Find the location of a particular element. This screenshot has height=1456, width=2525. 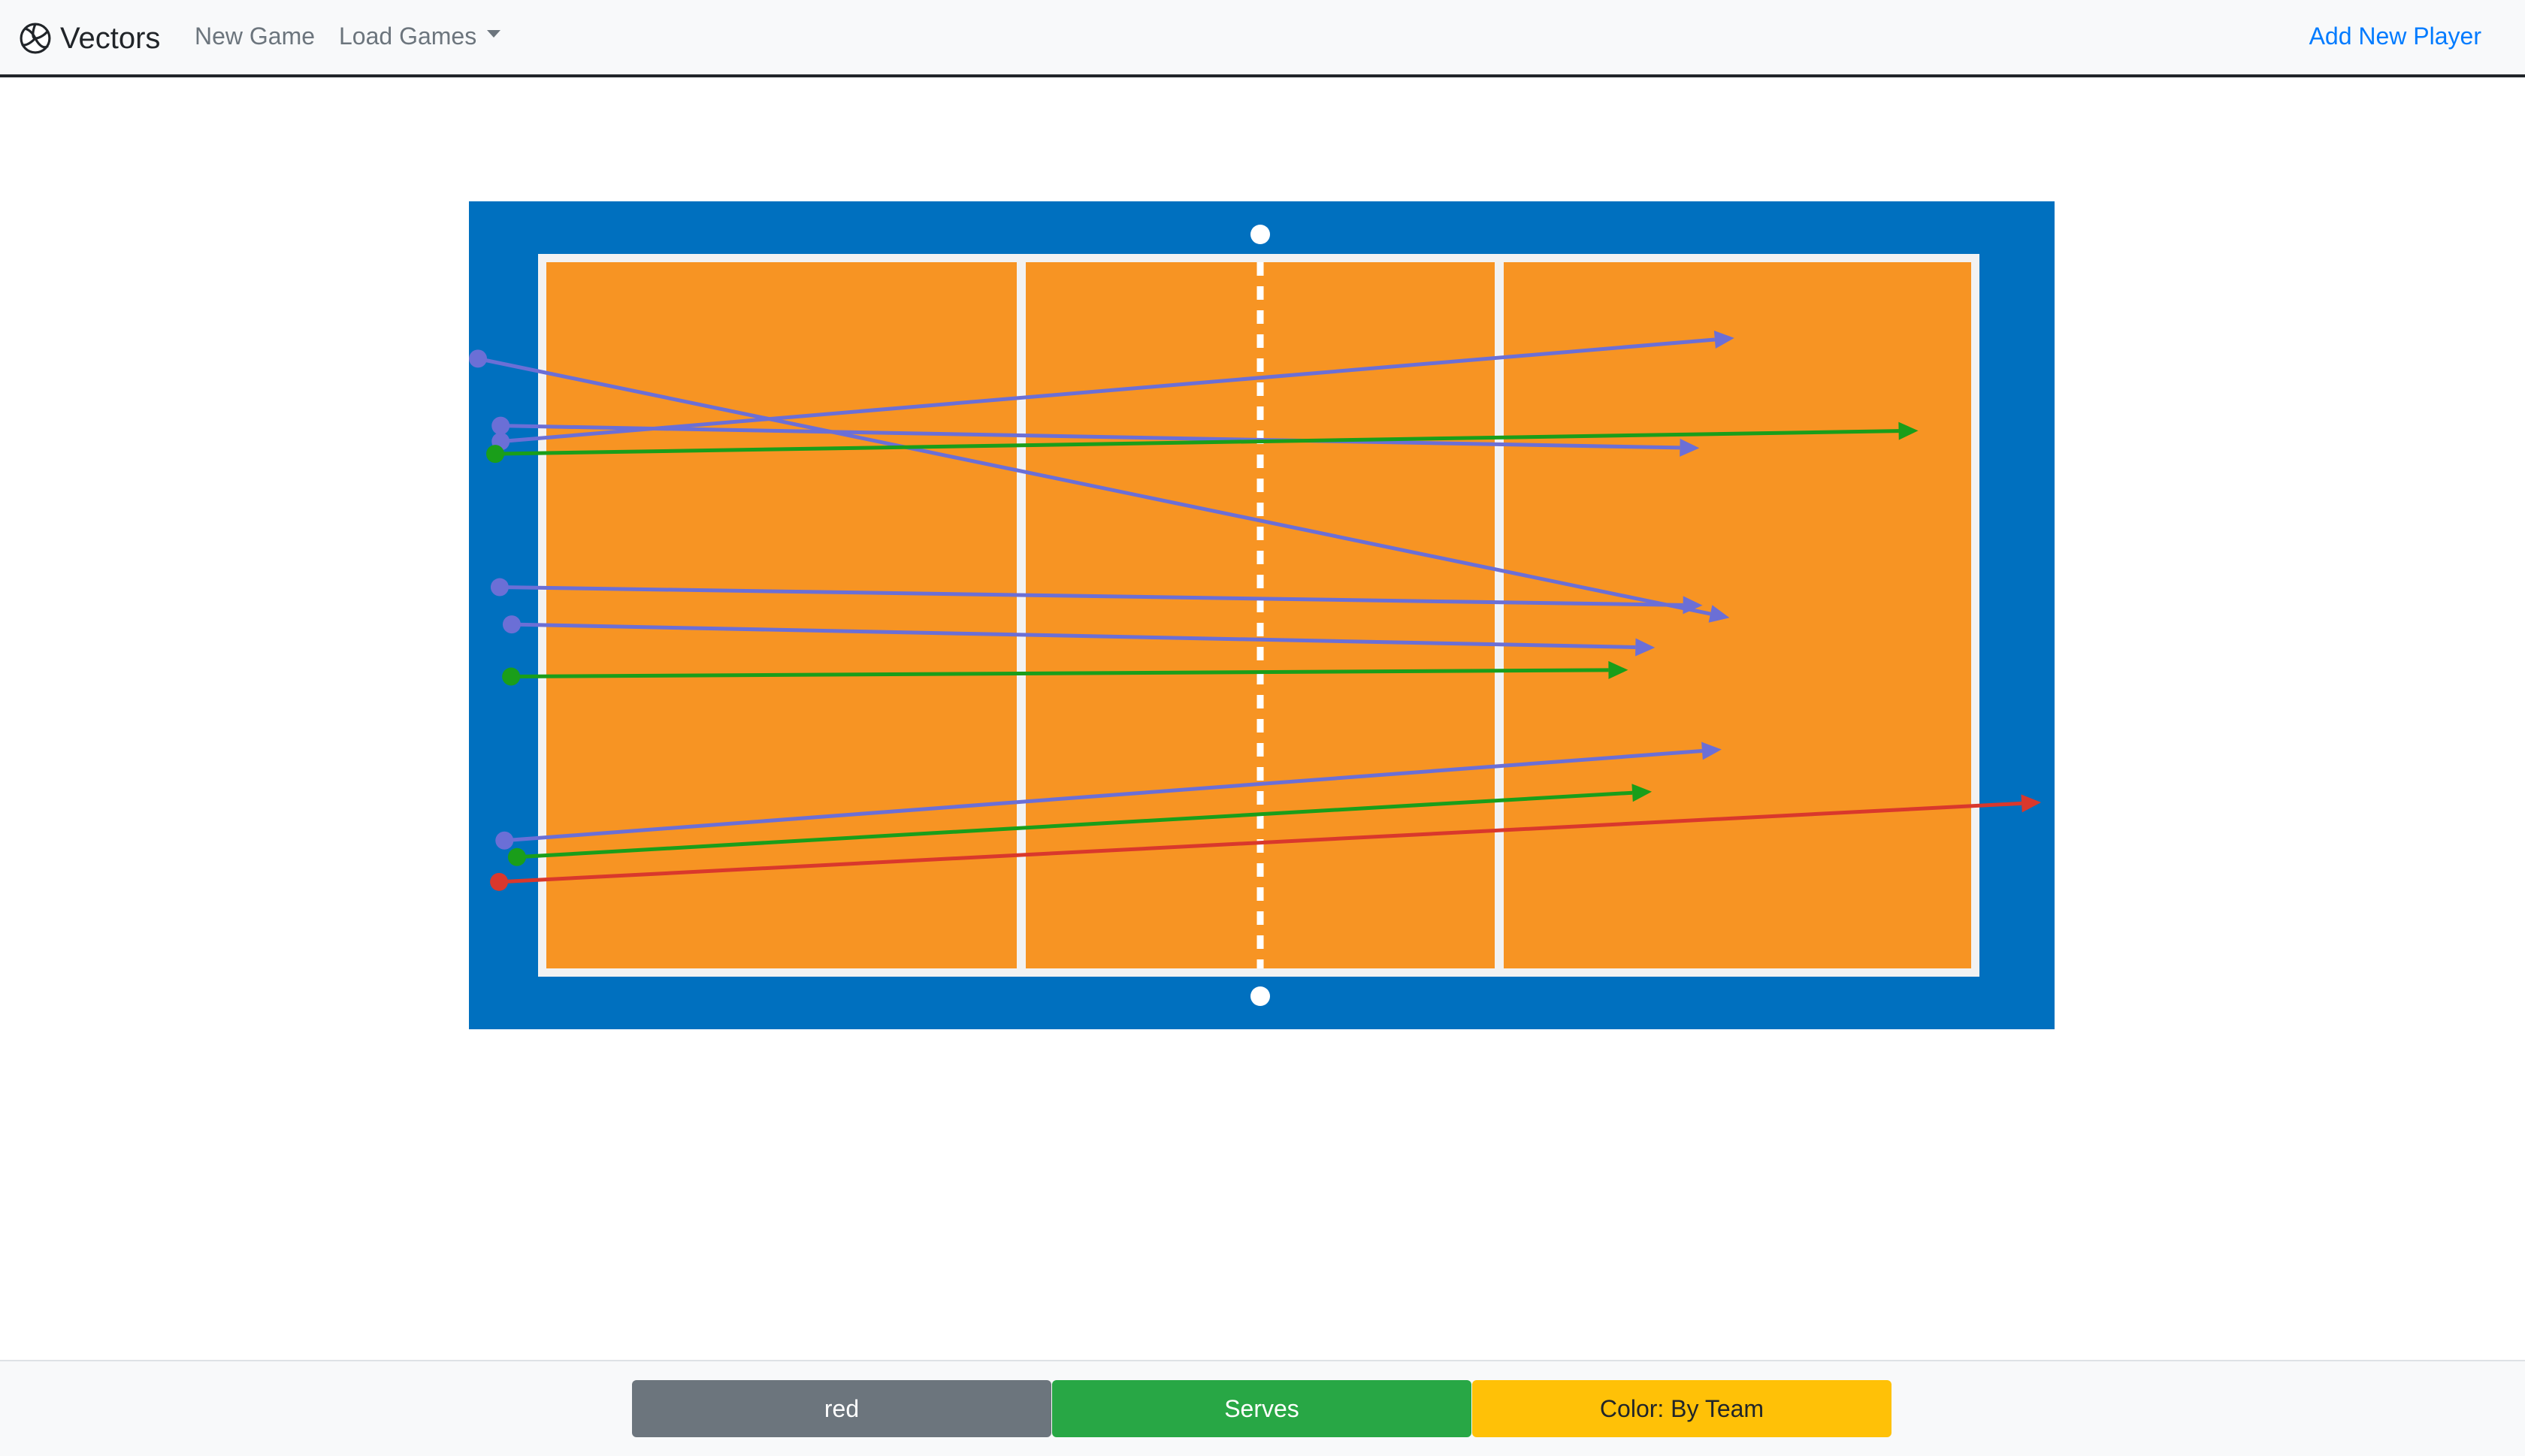

bottom-toolbar: red Serves Color: By Team is located at coordinates (1262, 1408).